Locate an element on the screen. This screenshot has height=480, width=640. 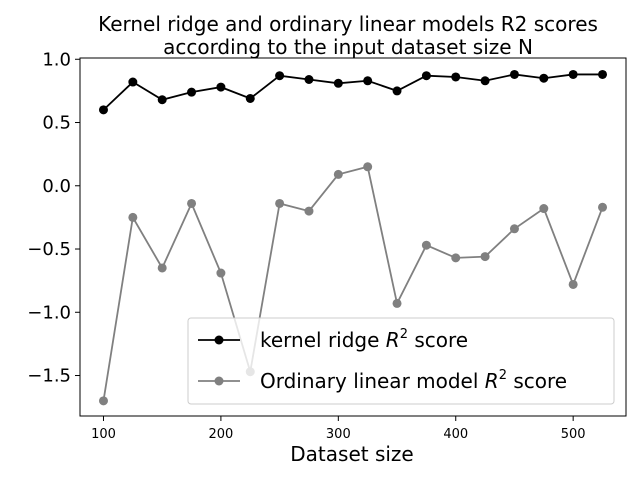
legend-item-1: kernel ridge R2 score is located at coordinates (333, 339).